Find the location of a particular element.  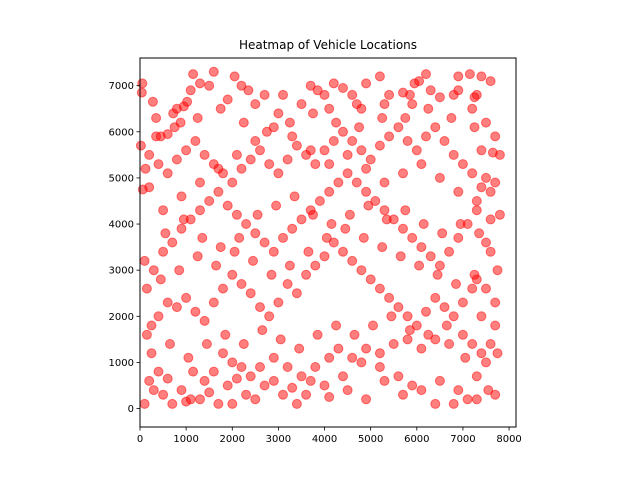

y-tick-label: 5000 is located at coordinates (121, 178).